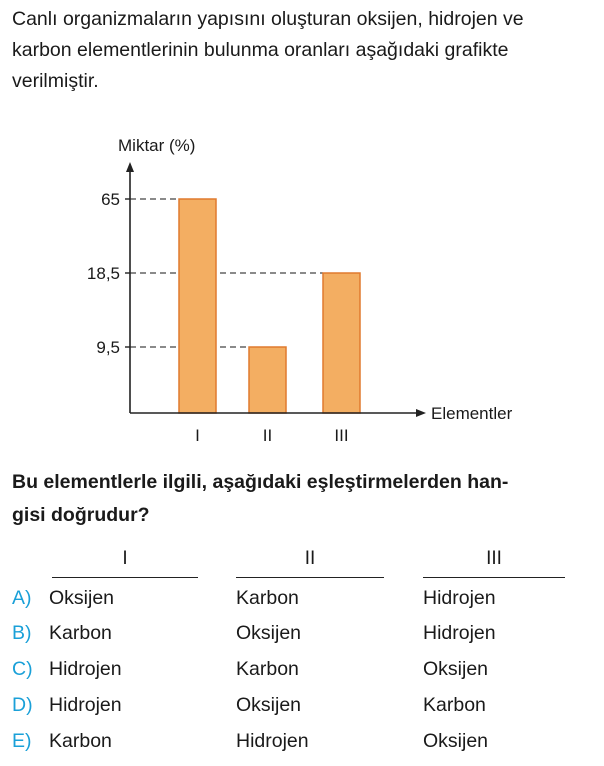 Image resolution: width=604 pixels, height=766 pixels. Describe the element at coordinates (197, 306) in the screenshot. I see `bar-i` at that location.